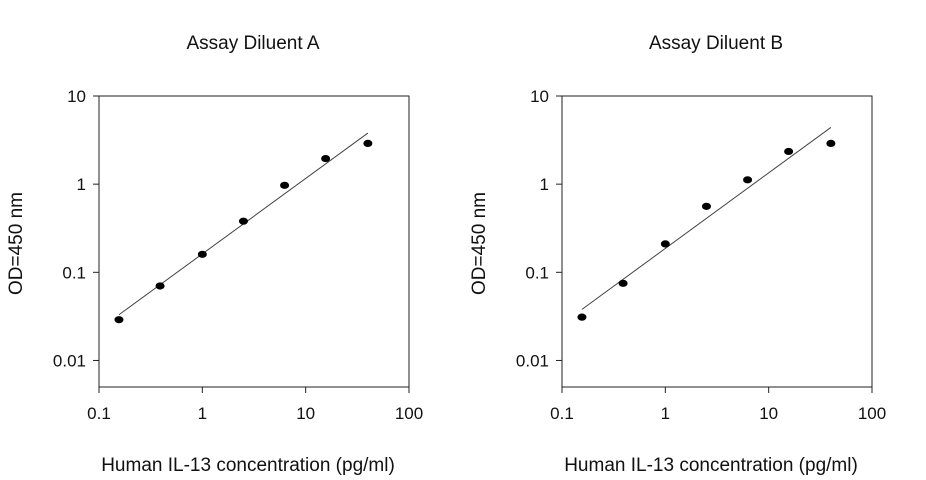  I want to click on chart-title: Assay Diluent A, so click(252, 43).